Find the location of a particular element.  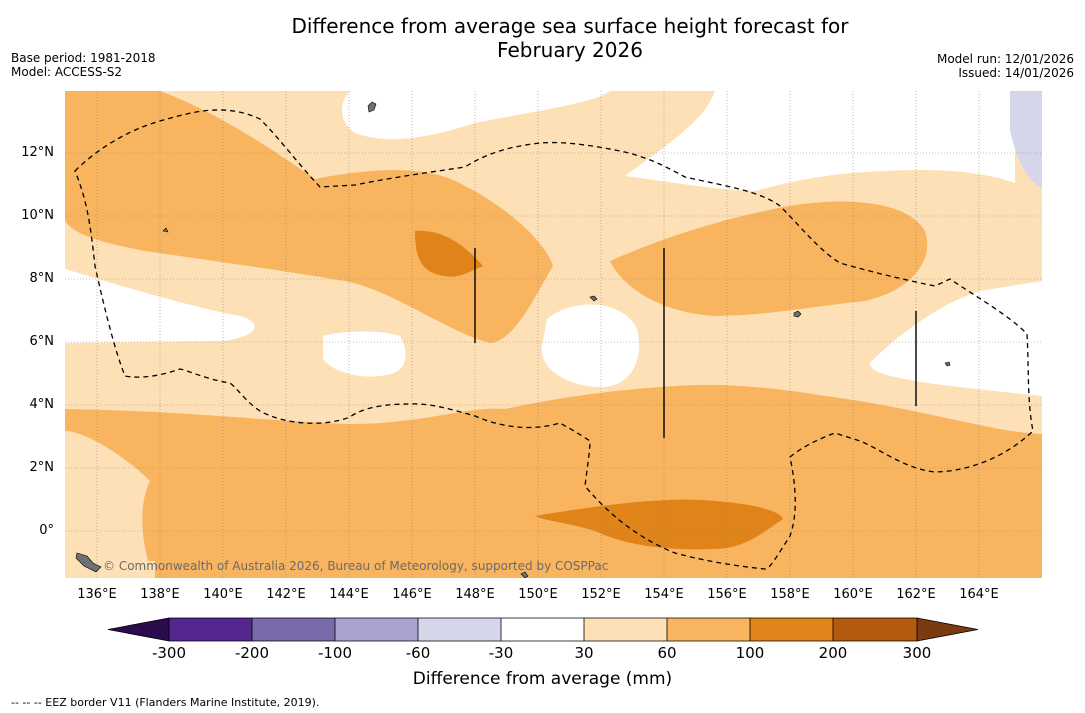

colorbar-tick: -200 is located at coordinates (252, 653).